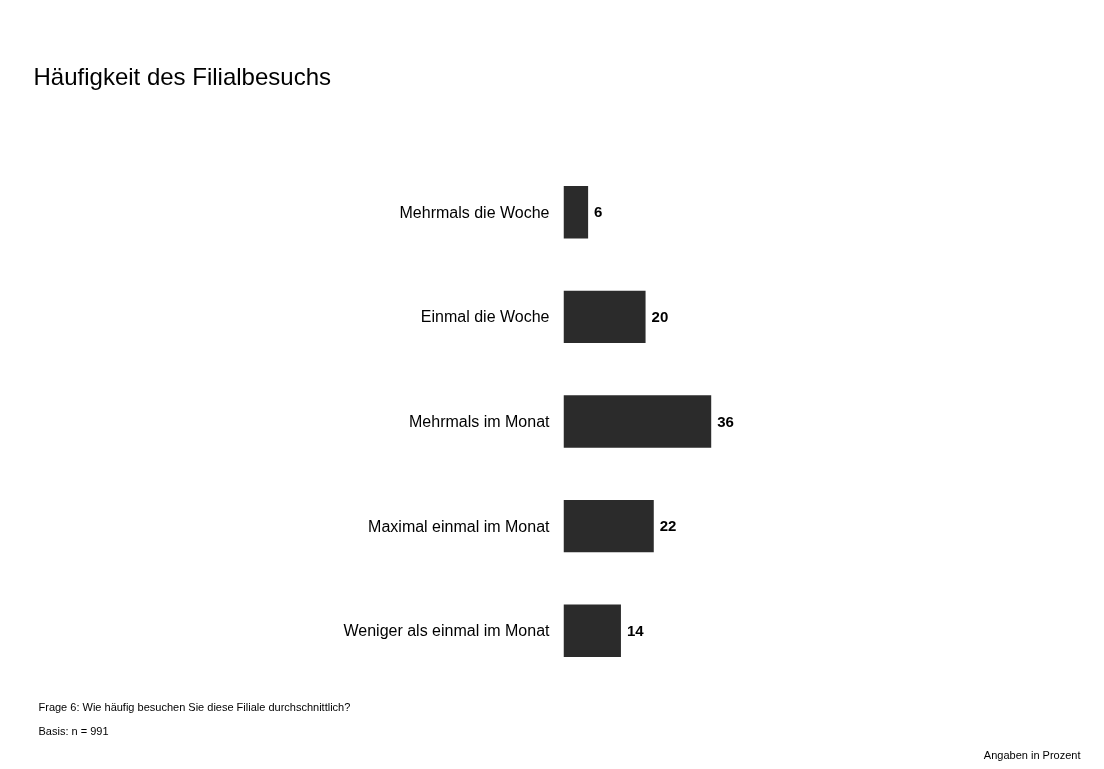 The height and width of the screenshot is (769, 1104). What do you see at coordinates (725, 421) in the screenshot?
I see `data-label: 36` at bounding box center [725, 421].